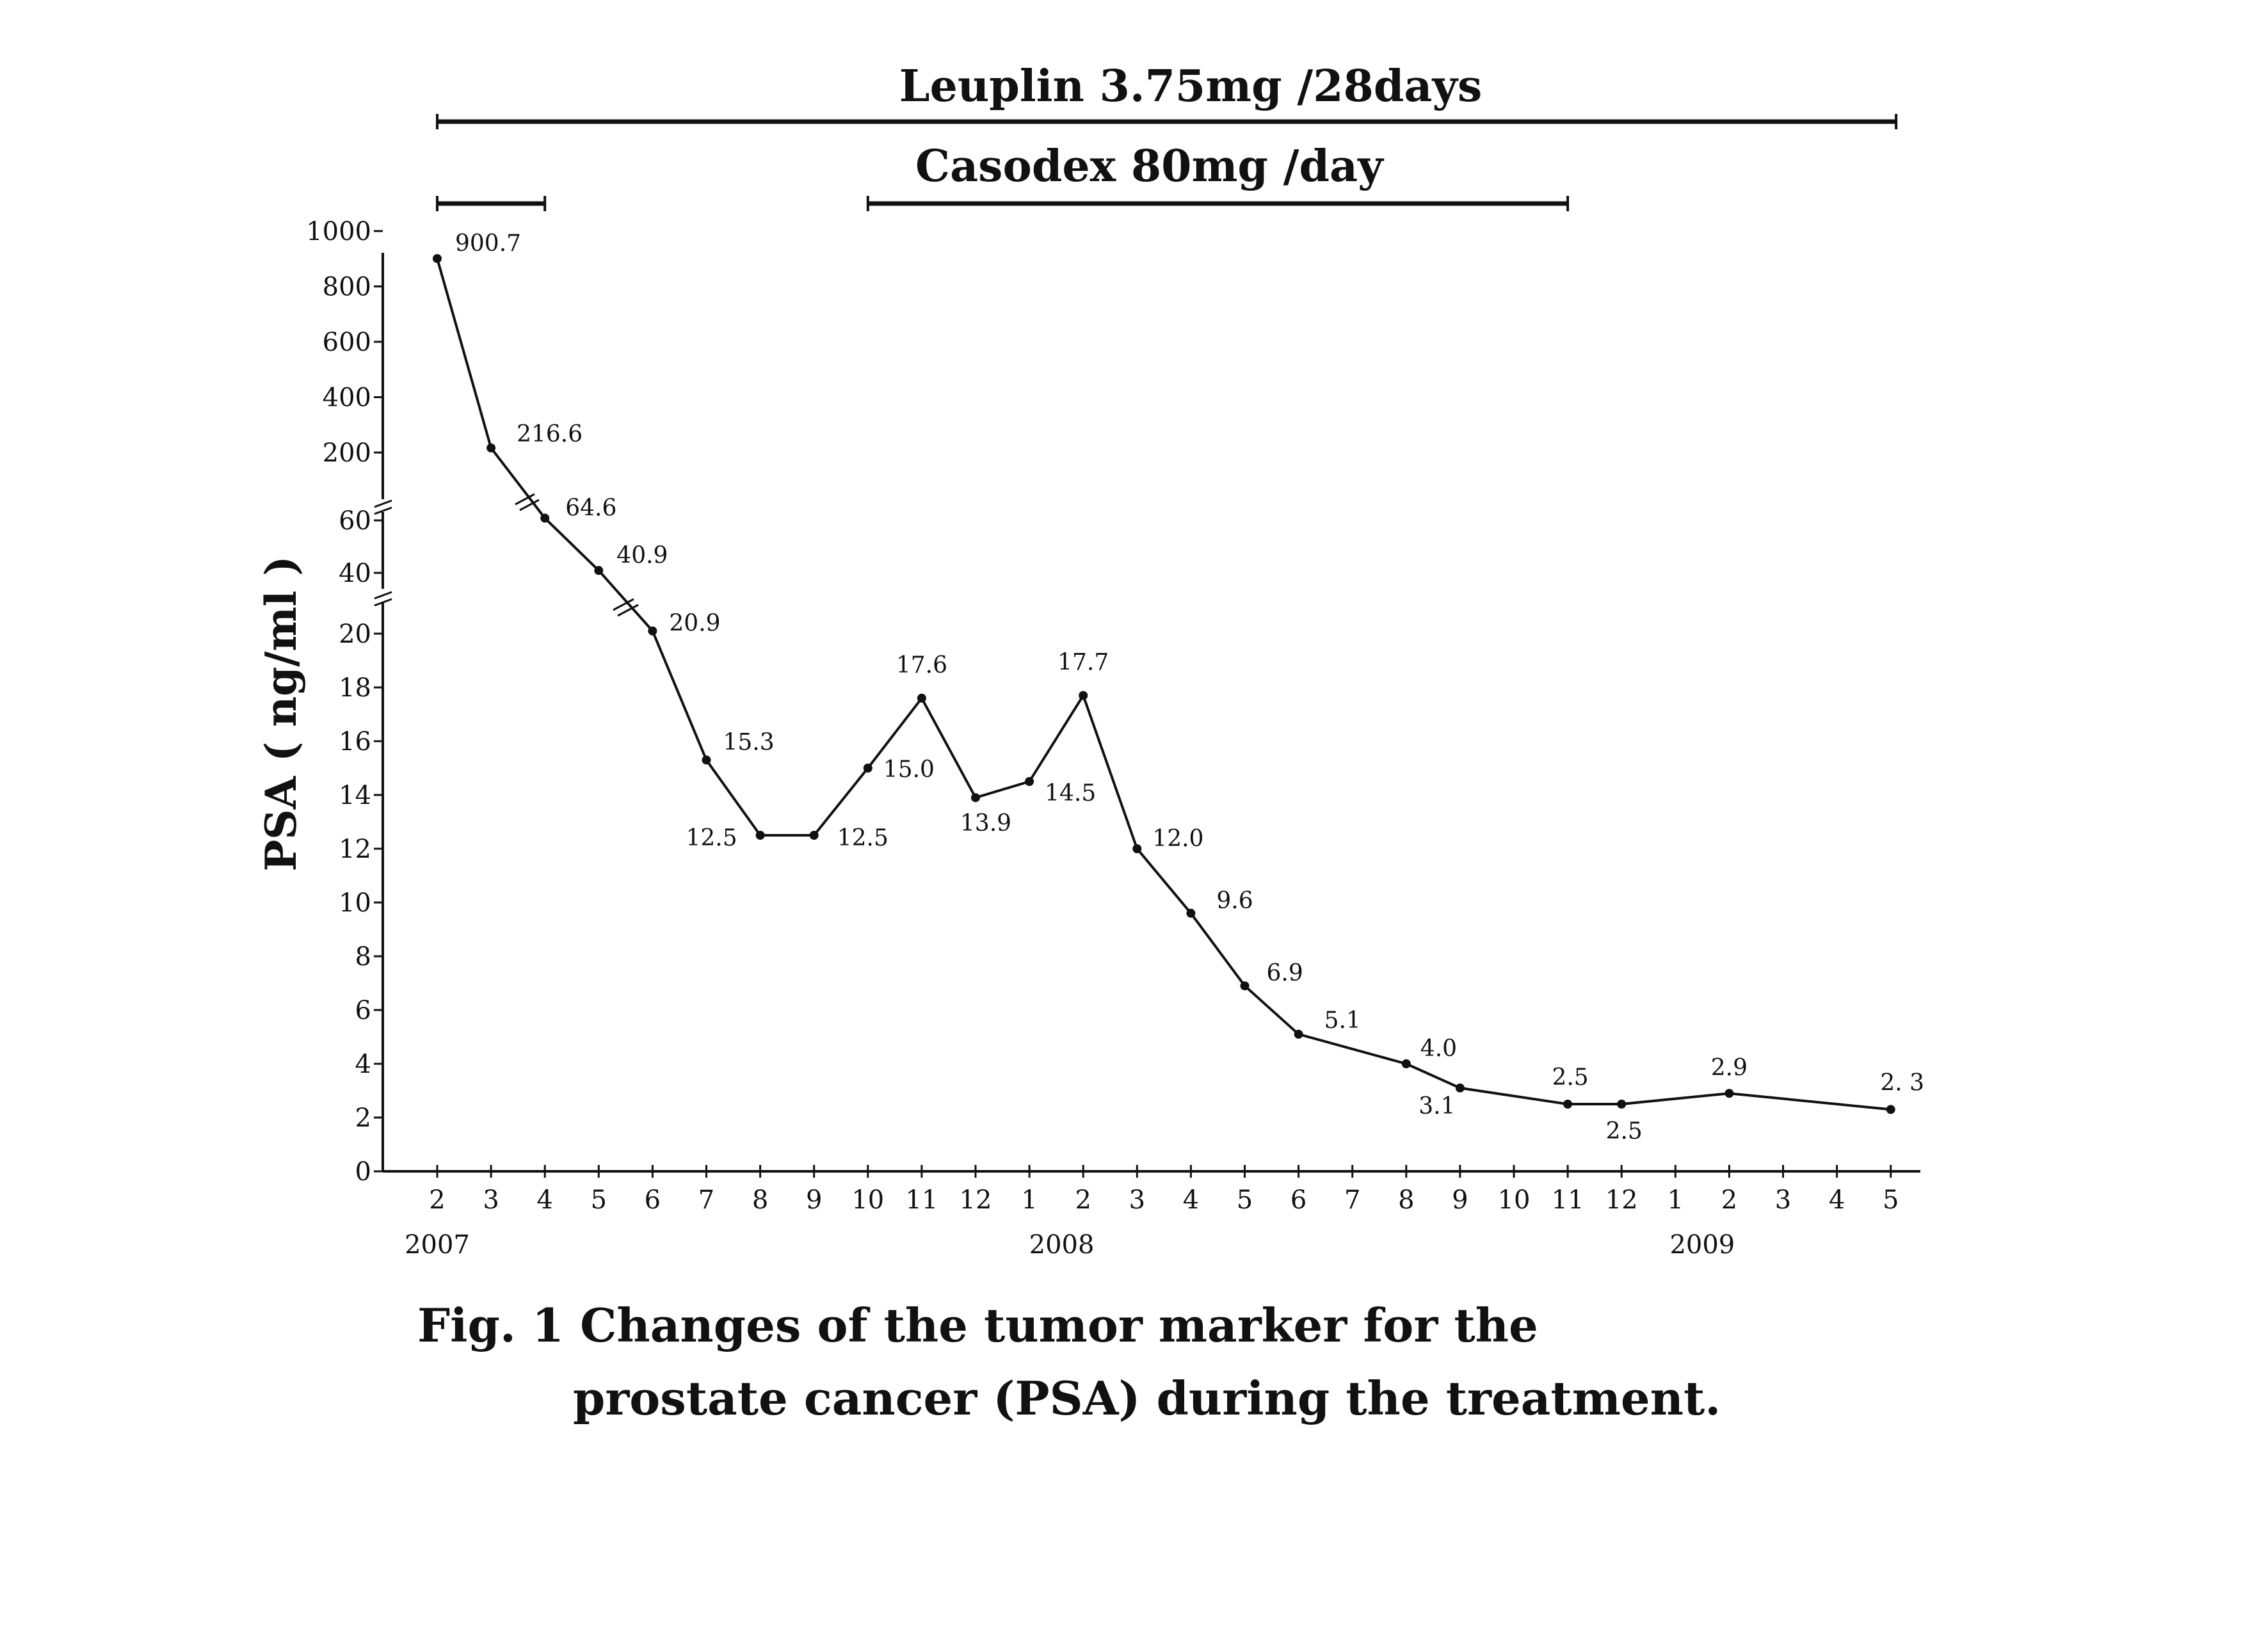  Describe the element at coordinates (1702, 1245) in the screenshot. I see `x-year-label: 2009` at that location.